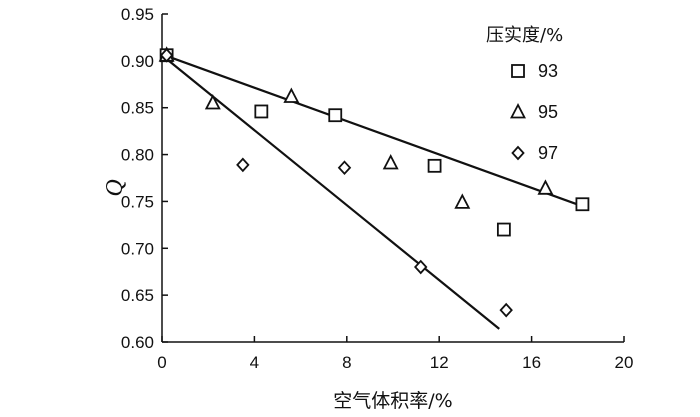 This screenshot has height=417, width=700. Describe the element at coordinates (439, 362) in the screenshot. I see `x-tick-label: 12` at that location.